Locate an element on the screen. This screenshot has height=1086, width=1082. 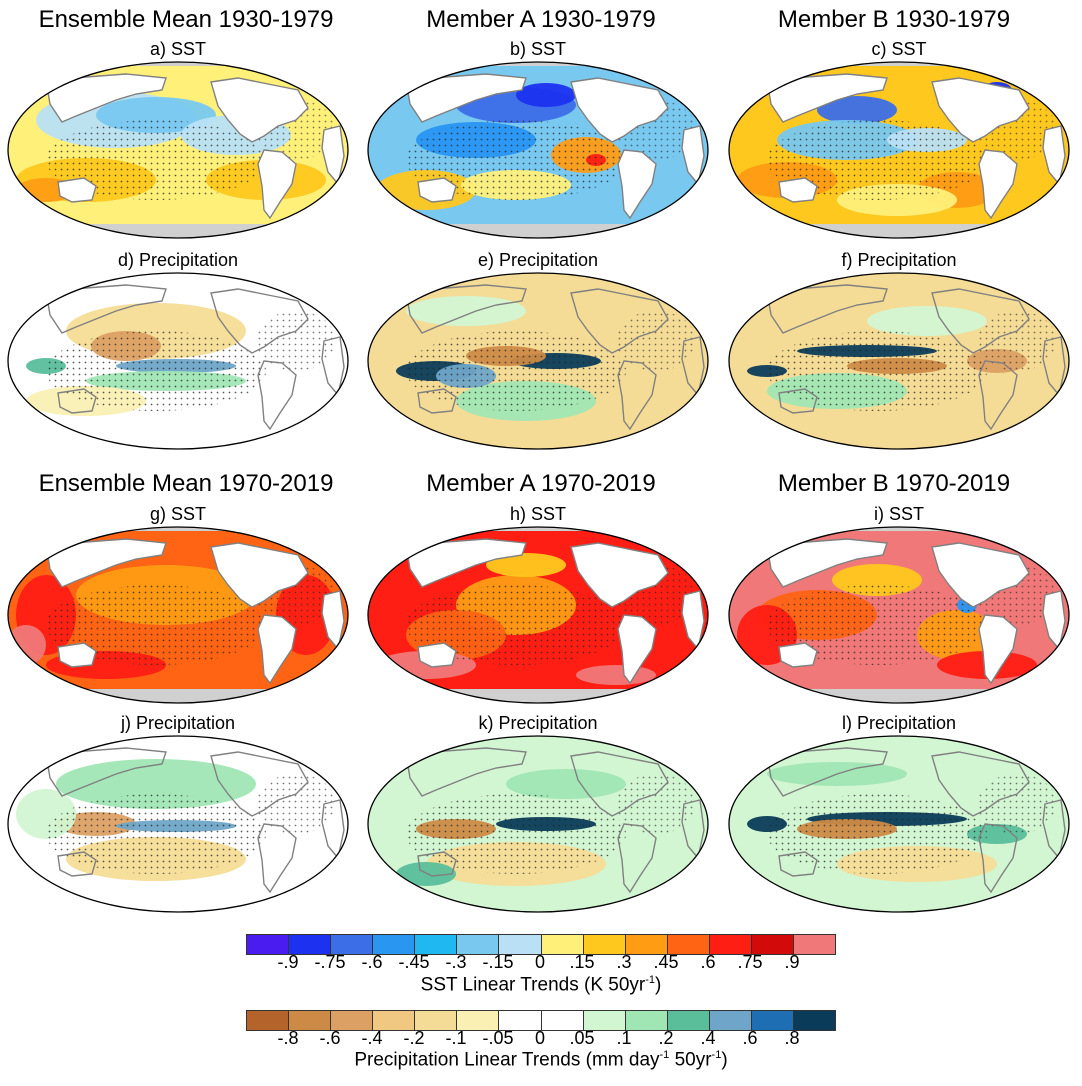
colorbar-tick-label: -.45 is located at coordinates (414, 962).